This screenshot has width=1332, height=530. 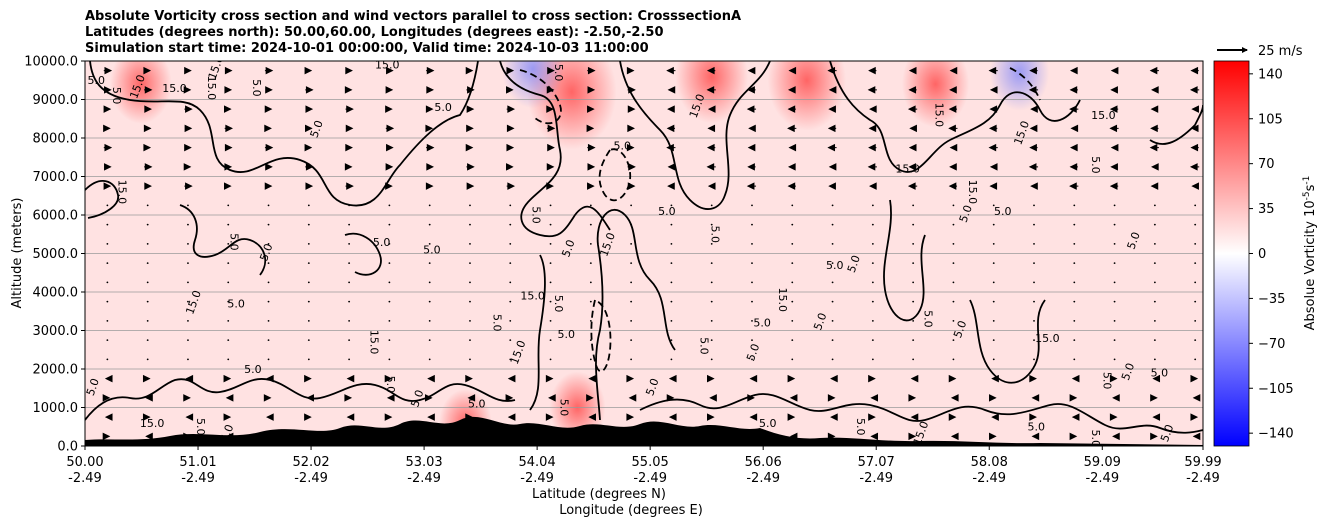 I want to click on contour-label: 15.0, so click(x=174, y=88).